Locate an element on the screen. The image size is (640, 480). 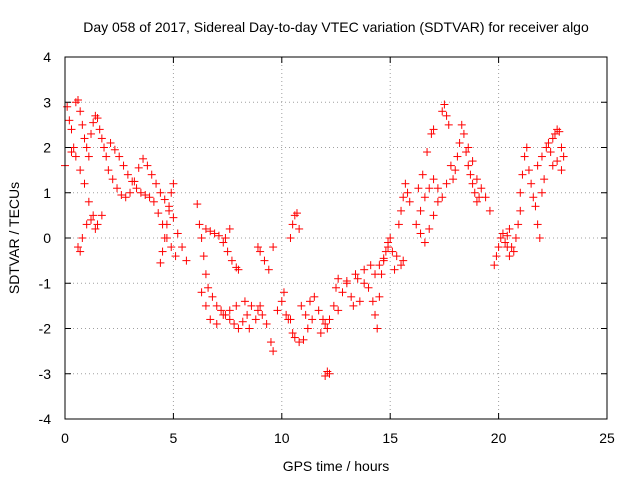
y-tick-label: -4 is located at coordinates (45, 419).